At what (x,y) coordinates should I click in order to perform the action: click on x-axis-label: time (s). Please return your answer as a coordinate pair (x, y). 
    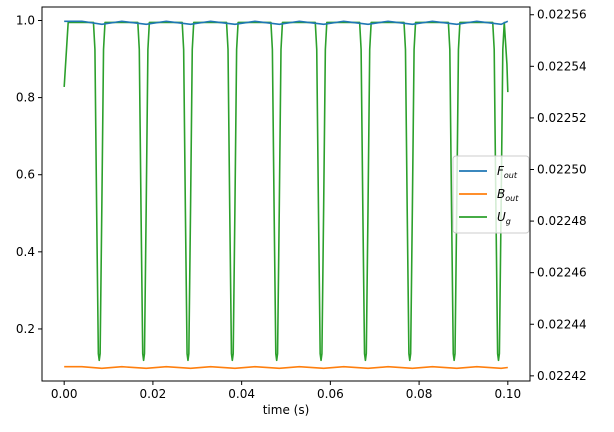
    Looking at the image, I should click on (286, 410).